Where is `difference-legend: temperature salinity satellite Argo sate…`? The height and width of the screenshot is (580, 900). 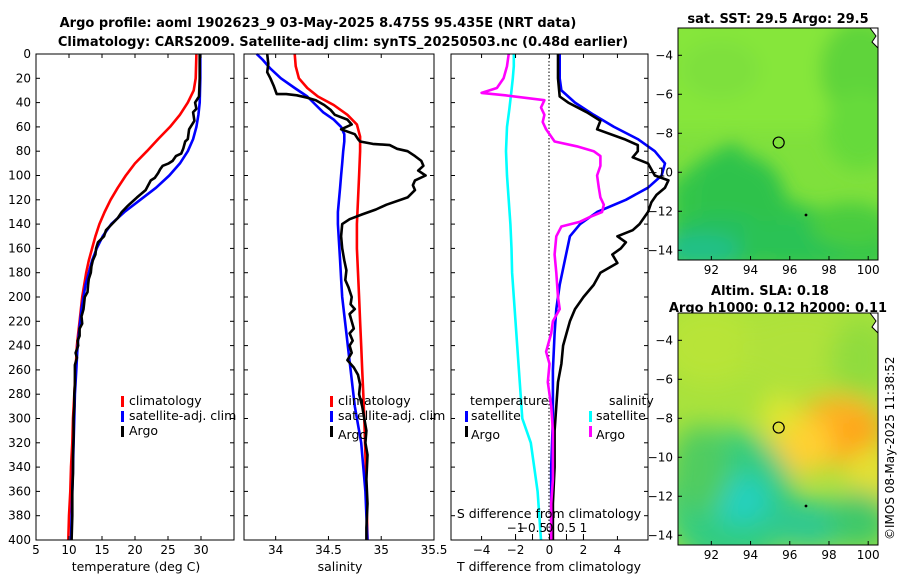 difference-legend: temperature salinity satellite Argo sate… is located at coordinates (559, 417).